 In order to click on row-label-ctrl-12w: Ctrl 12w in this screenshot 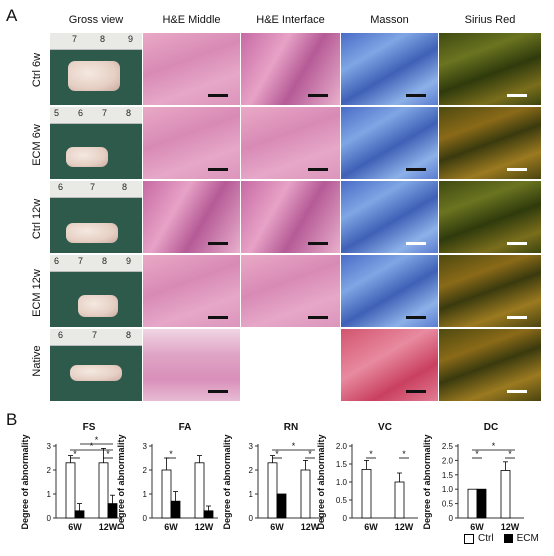, I will do `click(37, 219)`.